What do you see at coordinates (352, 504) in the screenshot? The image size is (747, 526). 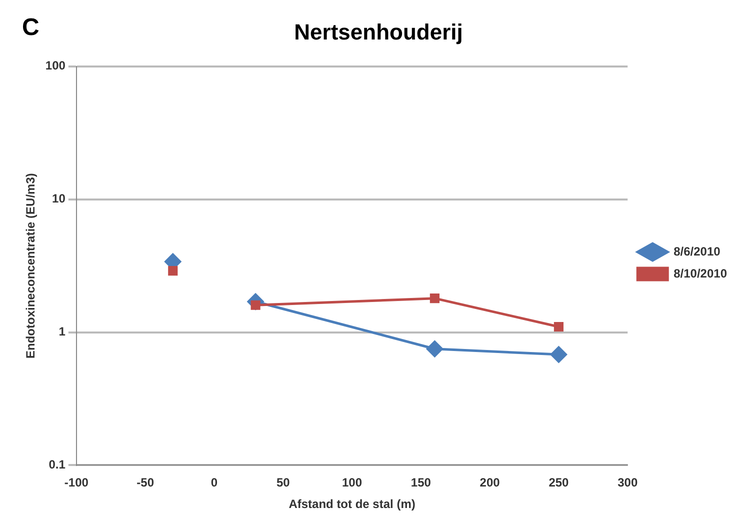 I see `x-axis-title: Afstand tot de stal (m)` at bounding box center [352, 504].